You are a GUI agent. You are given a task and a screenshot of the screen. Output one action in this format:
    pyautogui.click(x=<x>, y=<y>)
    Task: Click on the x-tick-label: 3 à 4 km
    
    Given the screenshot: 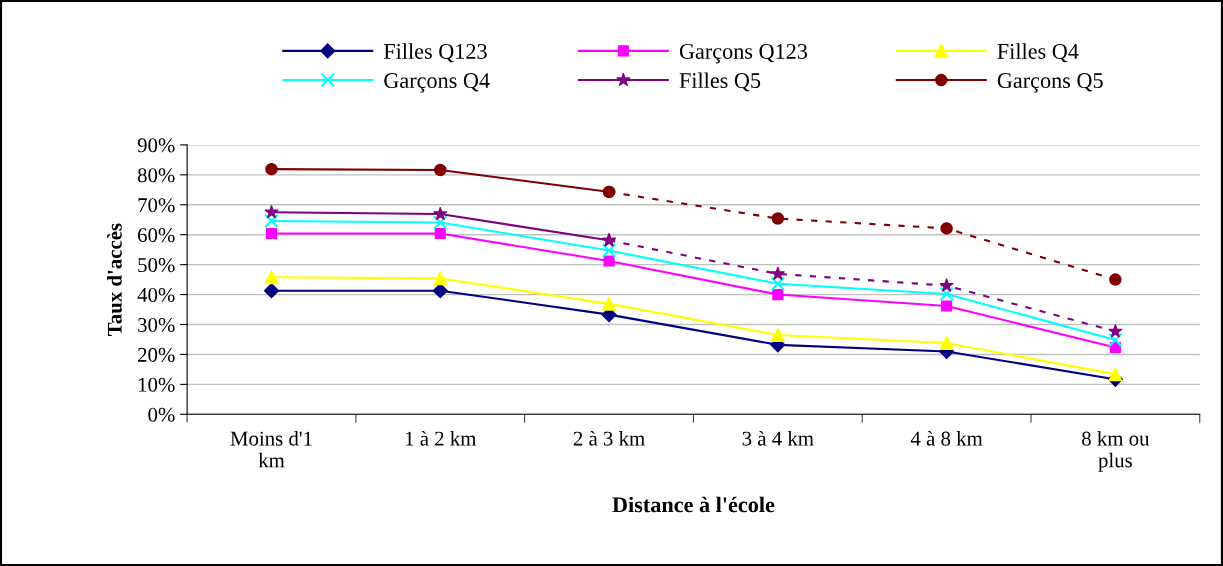 What is the action you would take?
    pyautogui.click(x=778, y=438)
    